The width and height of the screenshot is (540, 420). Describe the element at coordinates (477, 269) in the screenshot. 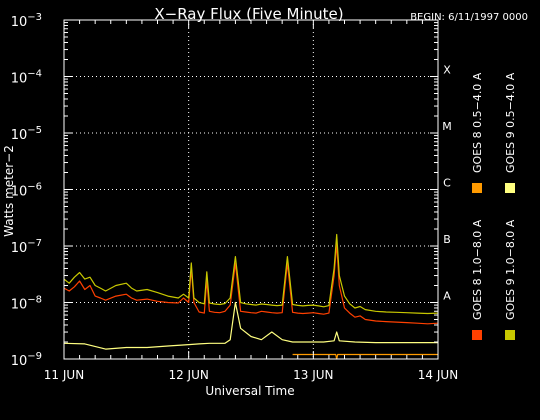

I see `legend-label-0: GOES 8 1.0−8.0 A` at that location.